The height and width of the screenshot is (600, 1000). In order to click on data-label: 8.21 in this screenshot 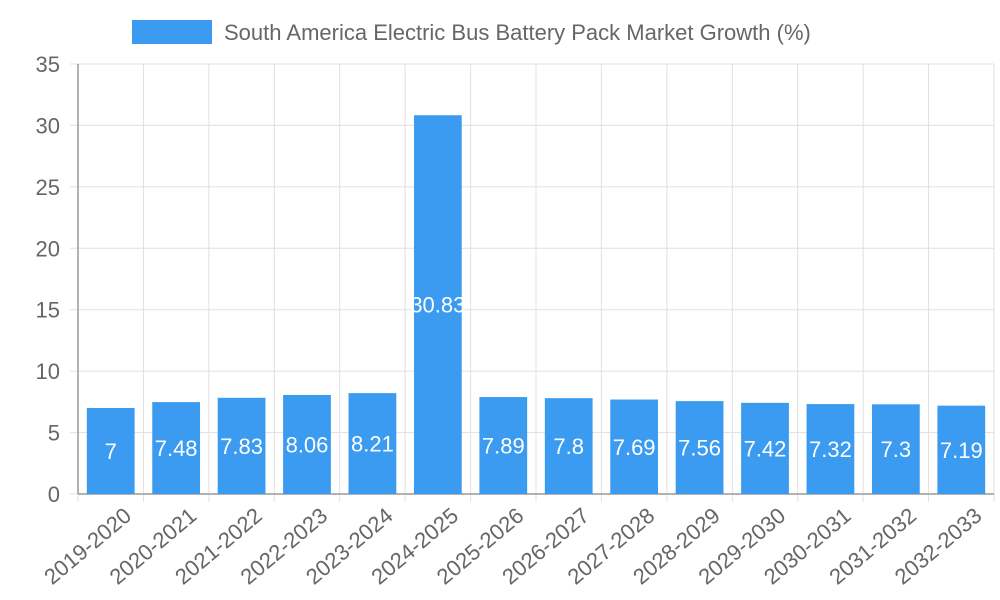, I will do `click(372, 444)`.